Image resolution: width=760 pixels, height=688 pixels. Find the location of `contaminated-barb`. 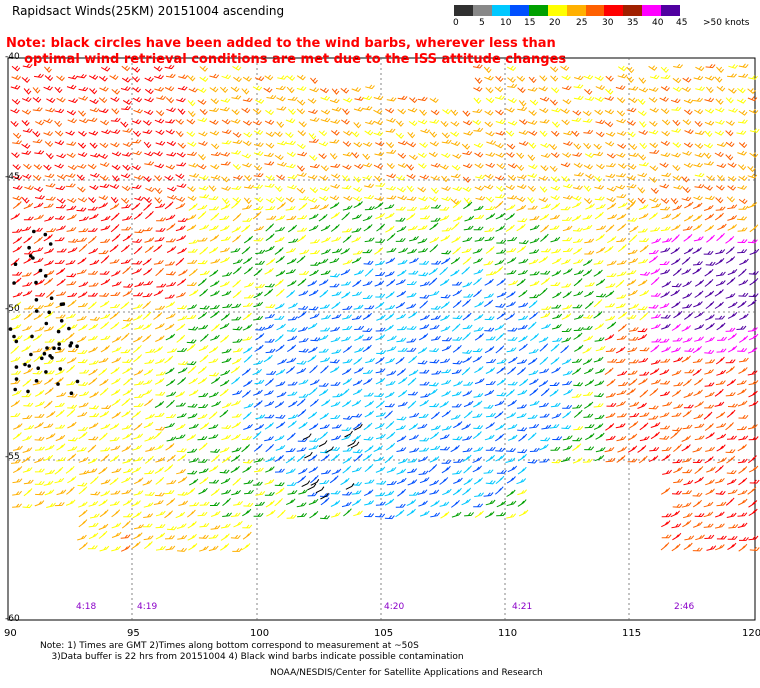

contaminated-barb is located at coordinates (324, 496).